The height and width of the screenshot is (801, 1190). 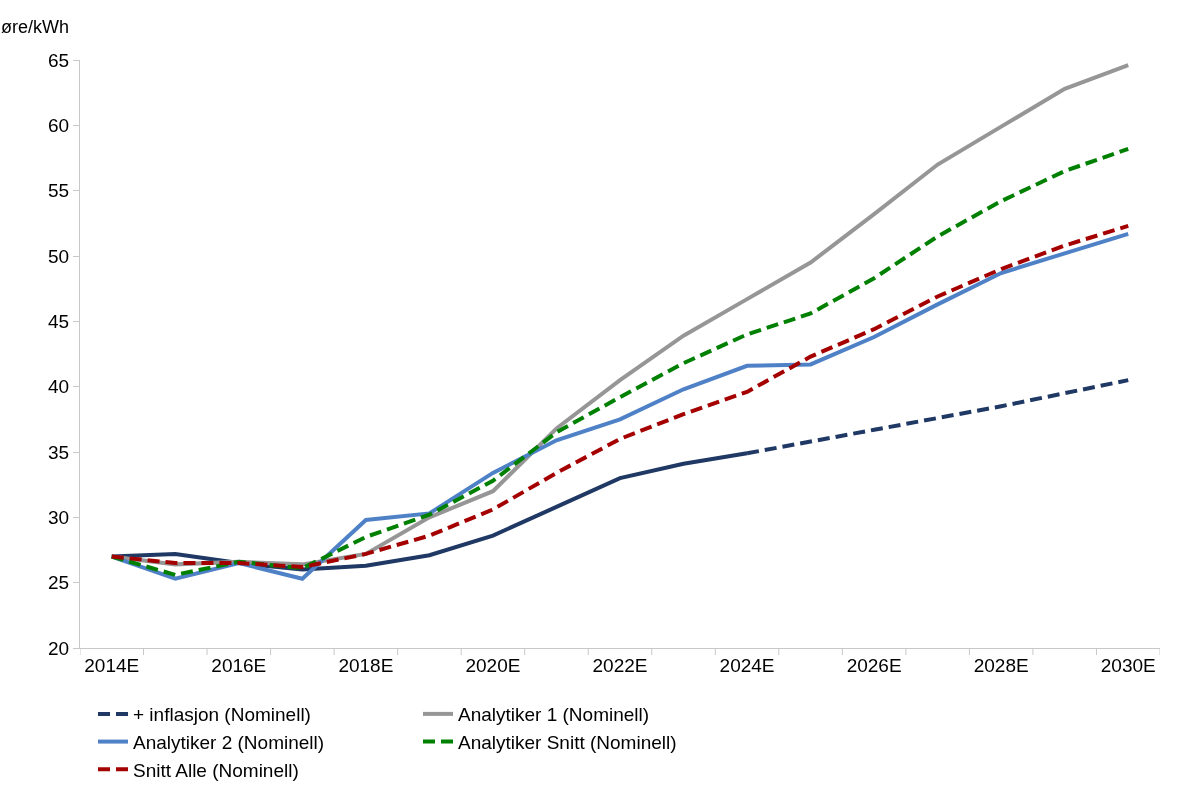 I want to click on y-tick-label: 65, so click(x=59, y=60).